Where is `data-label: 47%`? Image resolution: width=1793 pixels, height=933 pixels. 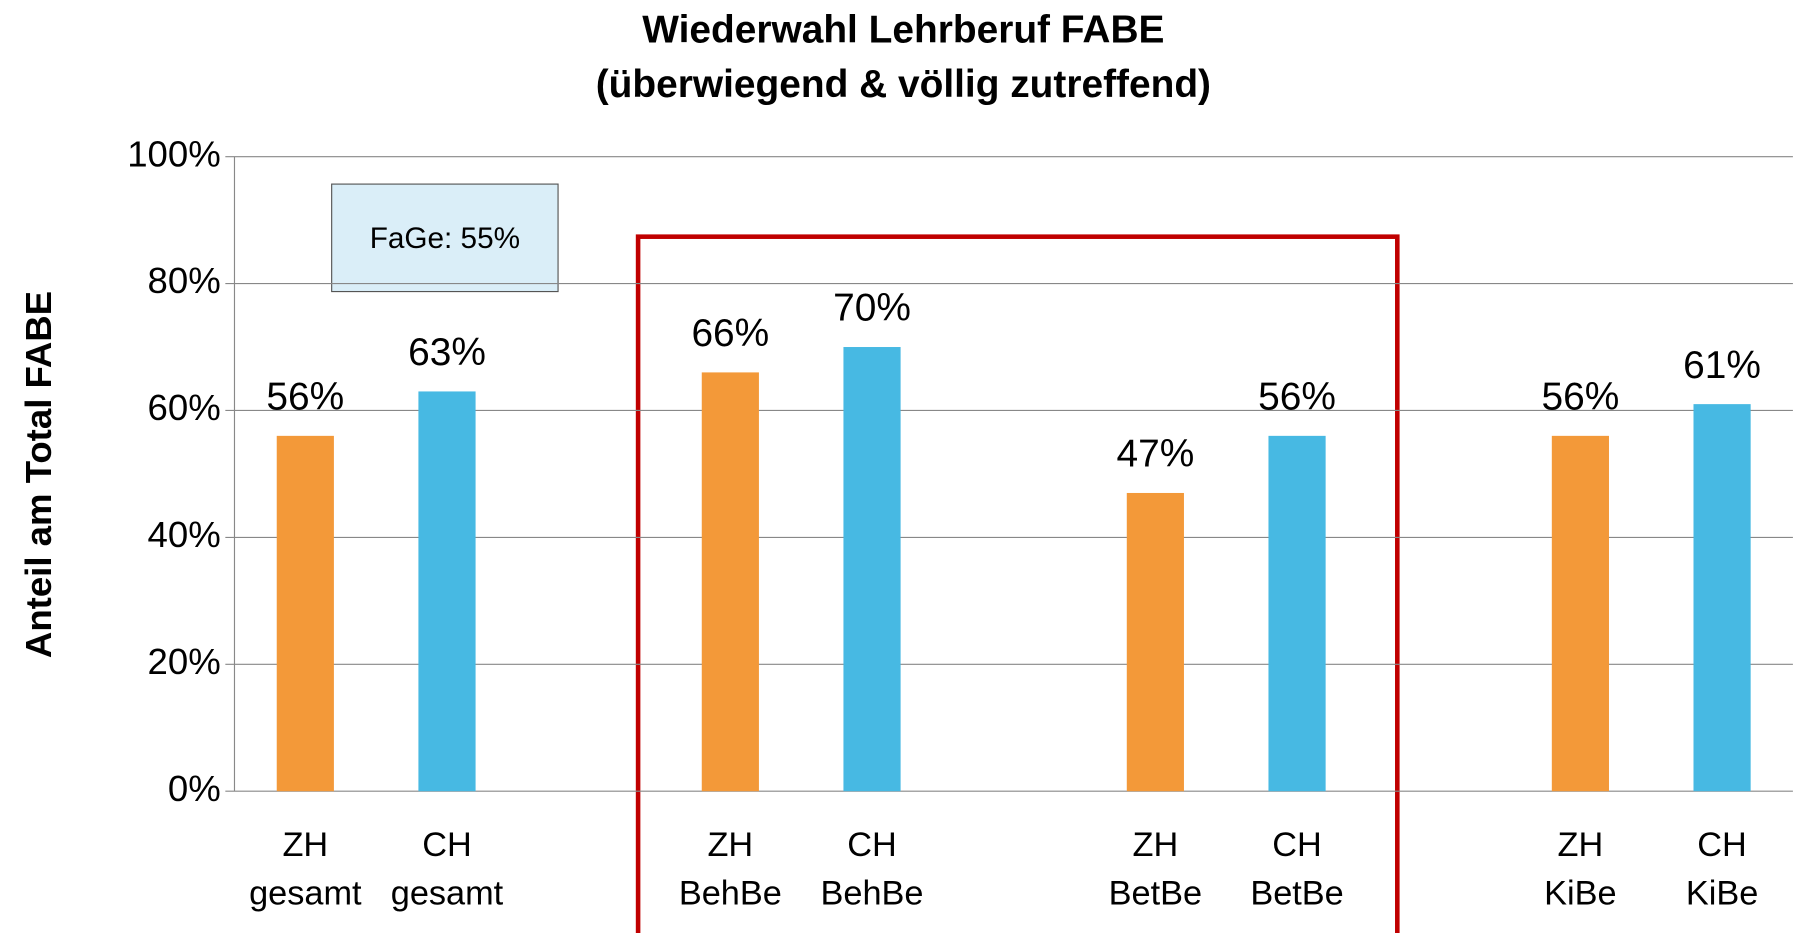
data-label: 47% is located at coordinates (1155, 454).